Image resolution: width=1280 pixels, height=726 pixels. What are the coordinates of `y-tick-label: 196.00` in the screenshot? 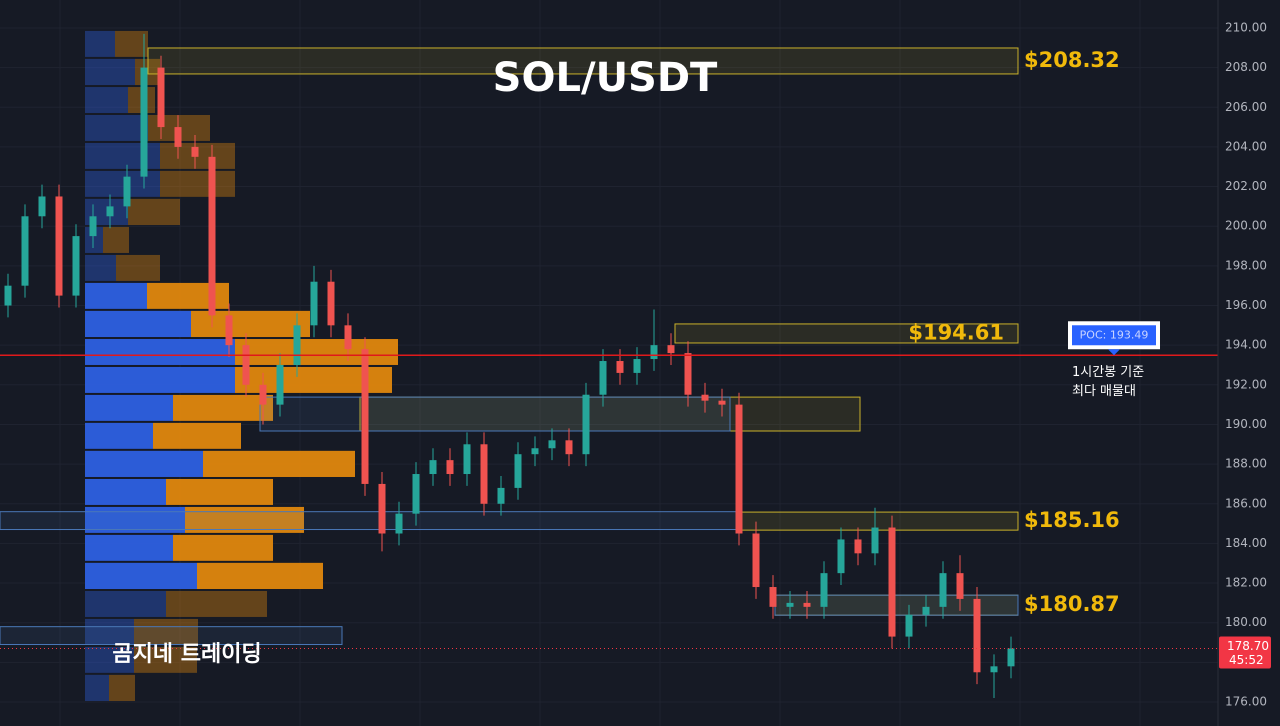 It's located at (1246, 305).